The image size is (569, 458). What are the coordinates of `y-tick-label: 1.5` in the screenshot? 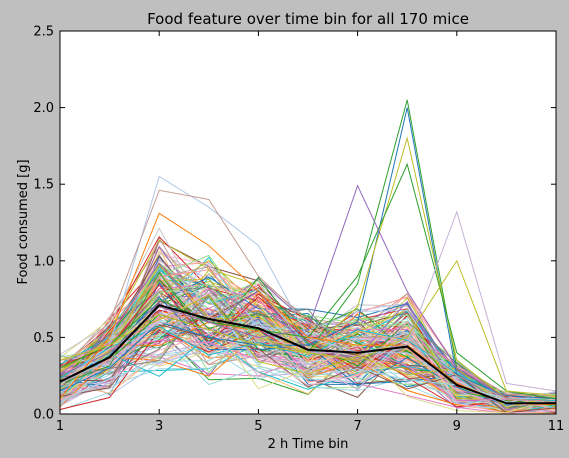 It's located at (43, 185).